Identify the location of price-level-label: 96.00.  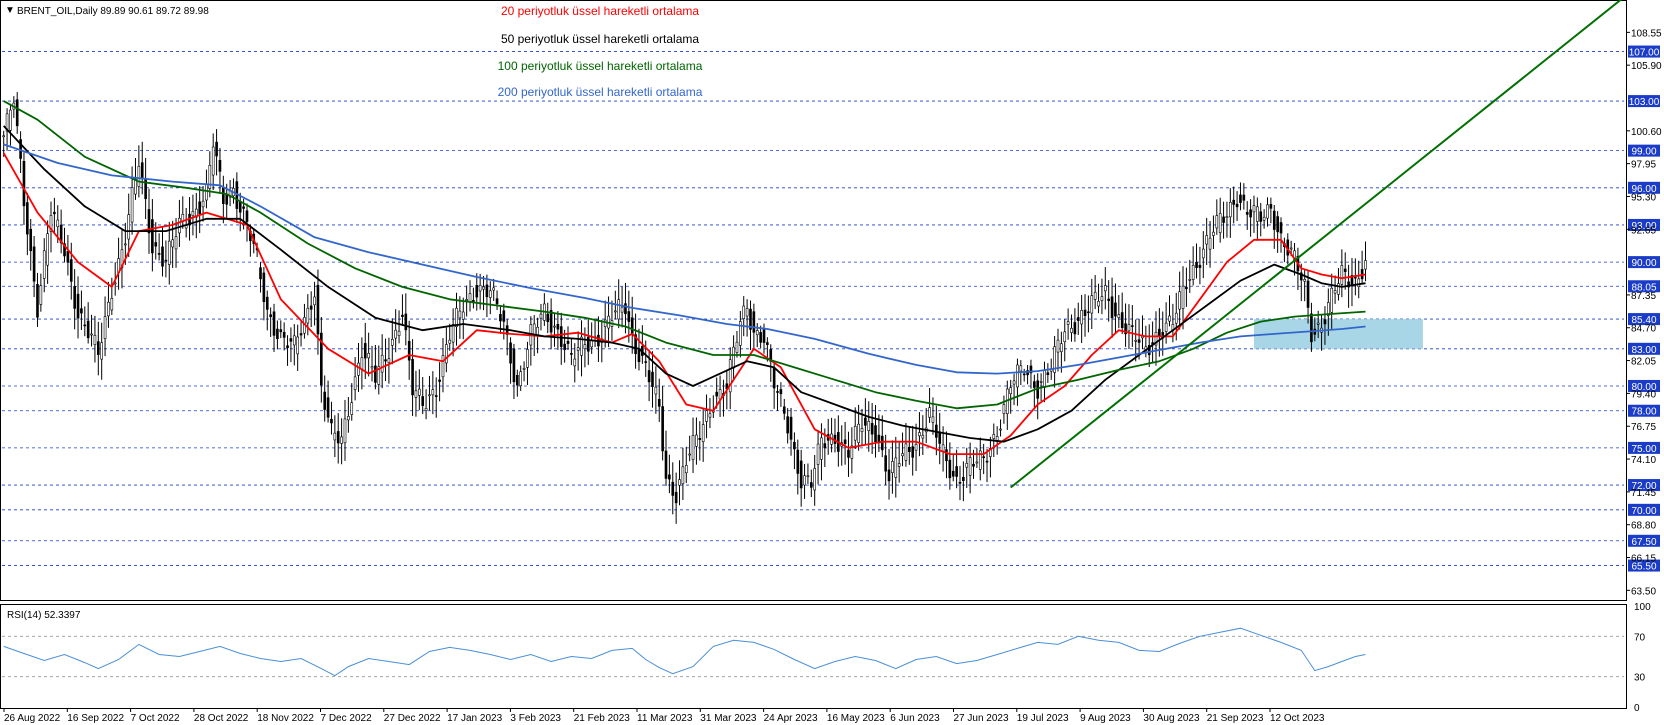
(1643, 189).